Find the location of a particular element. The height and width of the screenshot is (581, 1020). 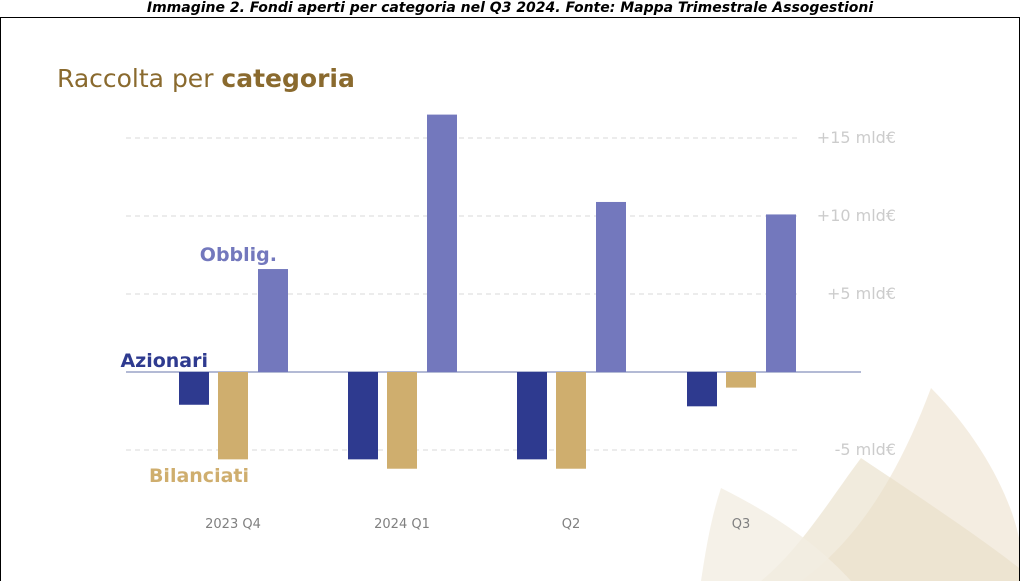

x-tick-label: 2023 Q4 is located at coordinates (233, 524).